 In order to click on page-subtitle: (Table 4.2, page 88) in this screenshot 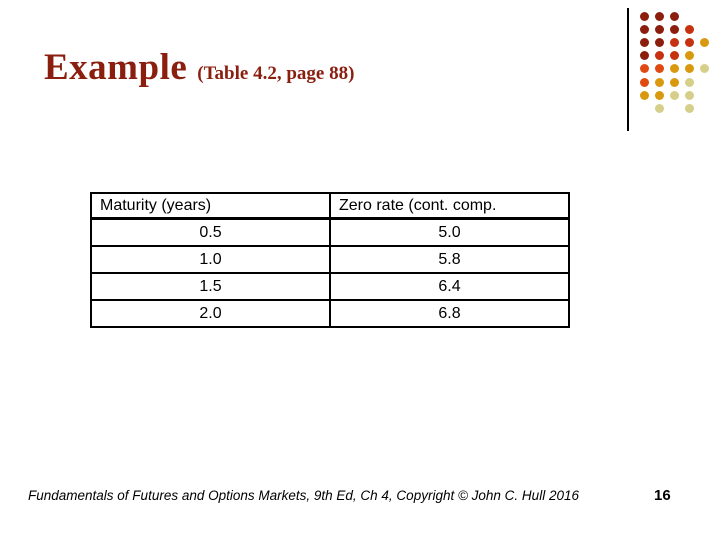, I will do `click(276, 73)`.